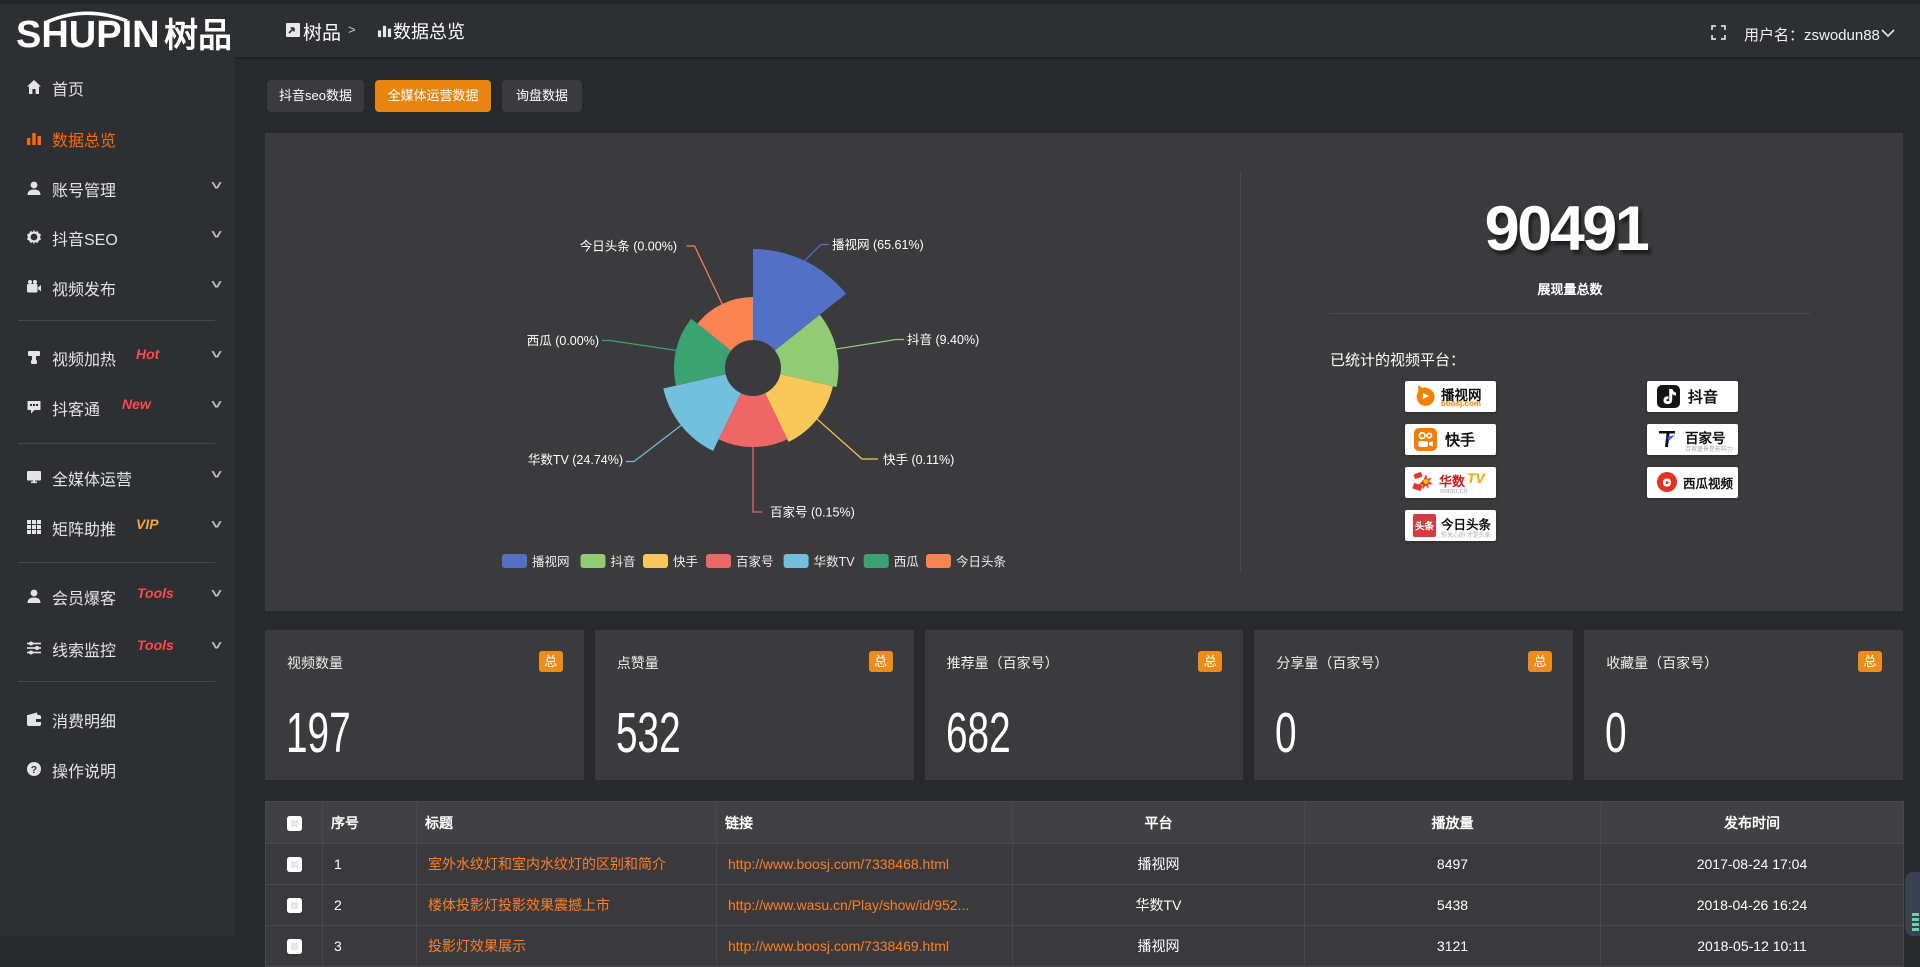 The image size is (1920, 967). What do you see at coordinates (907, 562) in the screenshot?
I see `svg-text: 西瓜` at bounding box center [907, 562].